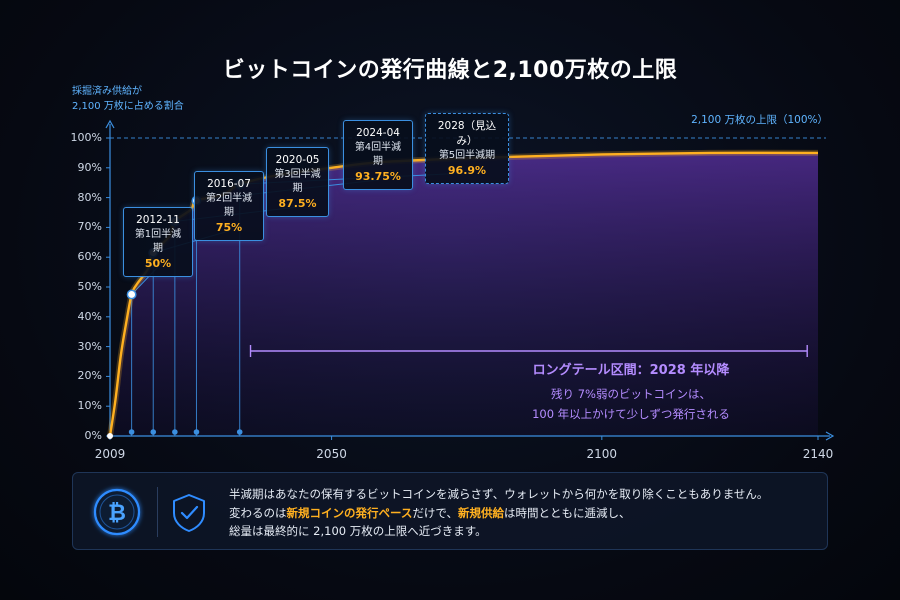 Image resolution: width=900 pixels, height=600 pixels. Describe the element at coordinates (631, 414) in the screenshot. I see `longtail-desc-line2: 100 年以上かけて少しずつ発行される` at that location.